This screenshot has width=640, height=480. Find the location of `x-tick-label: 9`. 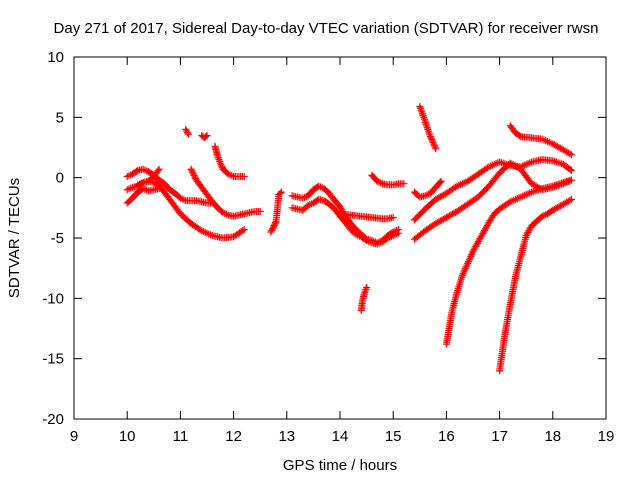

x-tick-label: 9 is located at coordinates (74, 436).